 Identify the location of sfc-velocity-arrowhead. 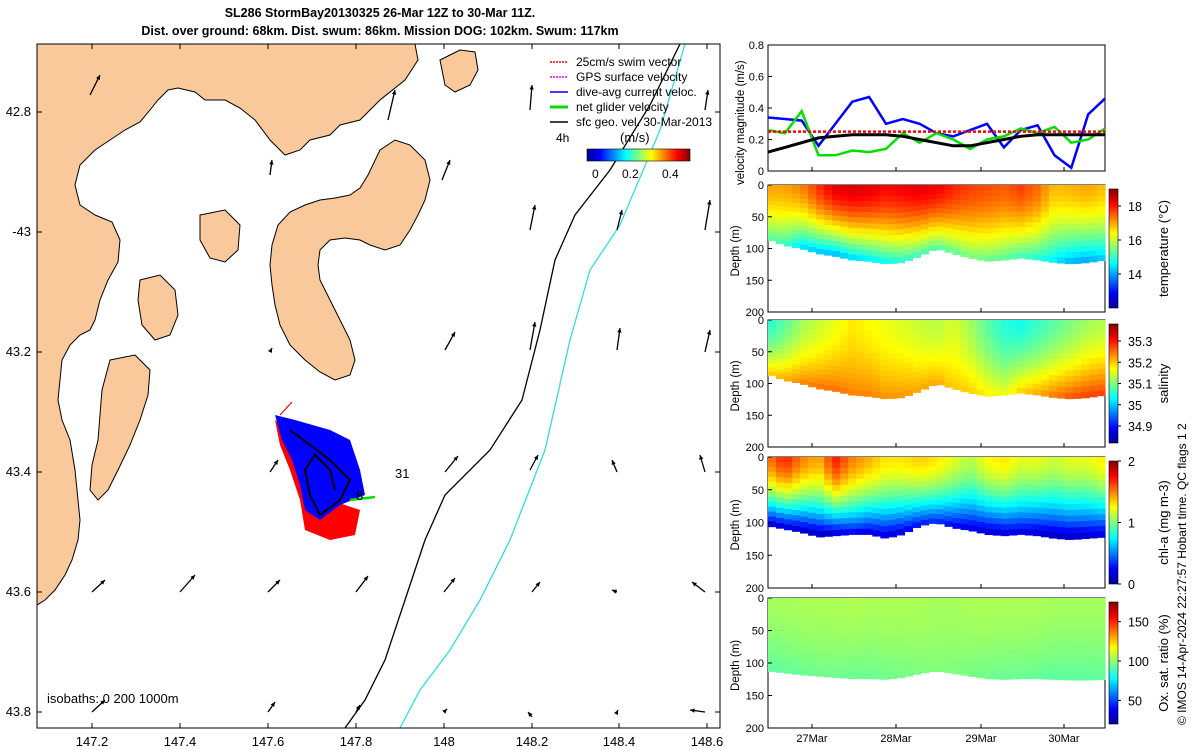
(452, 580).